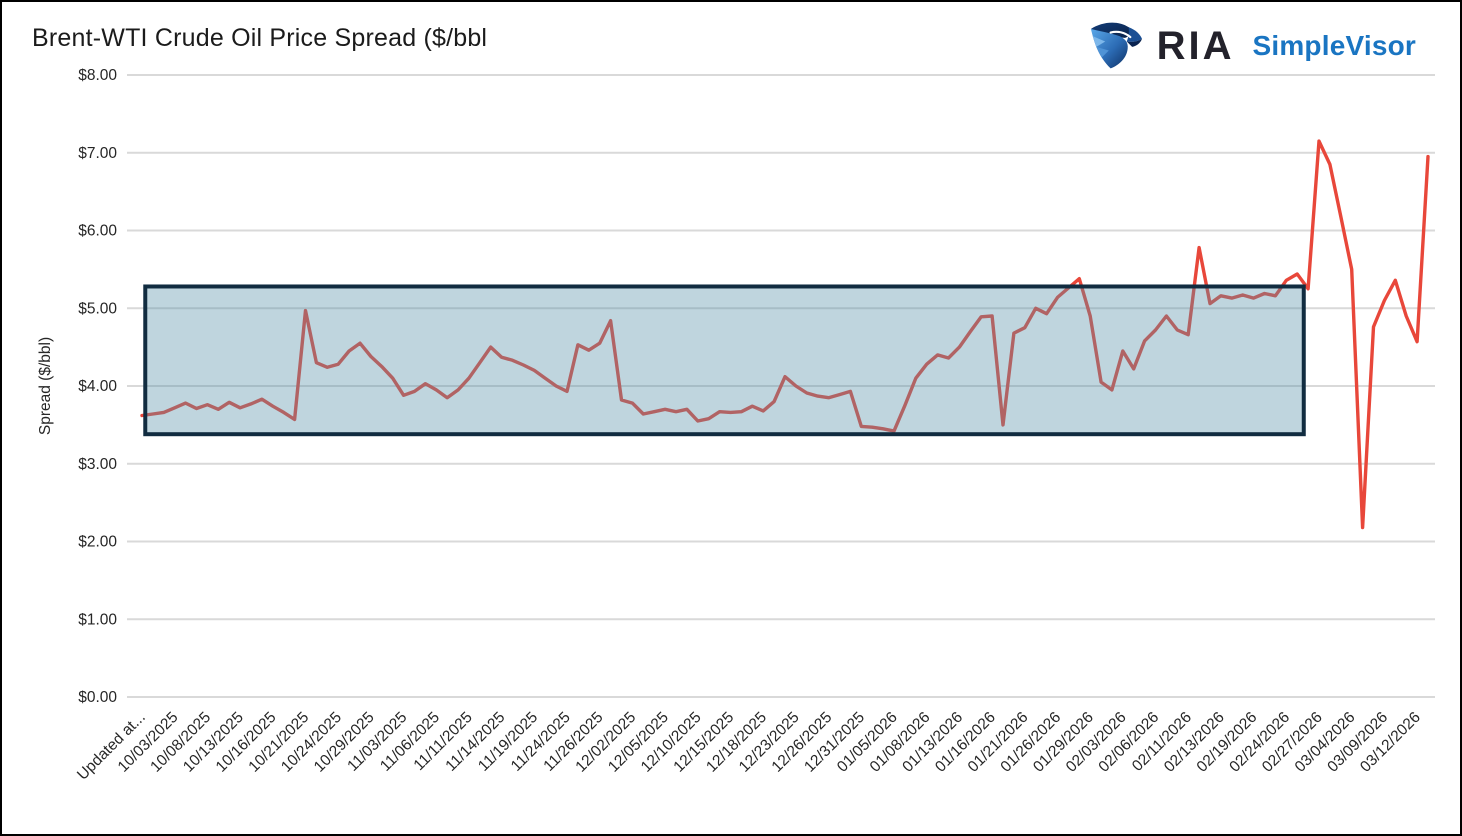 This screenshot has height=836, width=1462. I want to click on y-tick-label: $3.00, so click(97, 464).